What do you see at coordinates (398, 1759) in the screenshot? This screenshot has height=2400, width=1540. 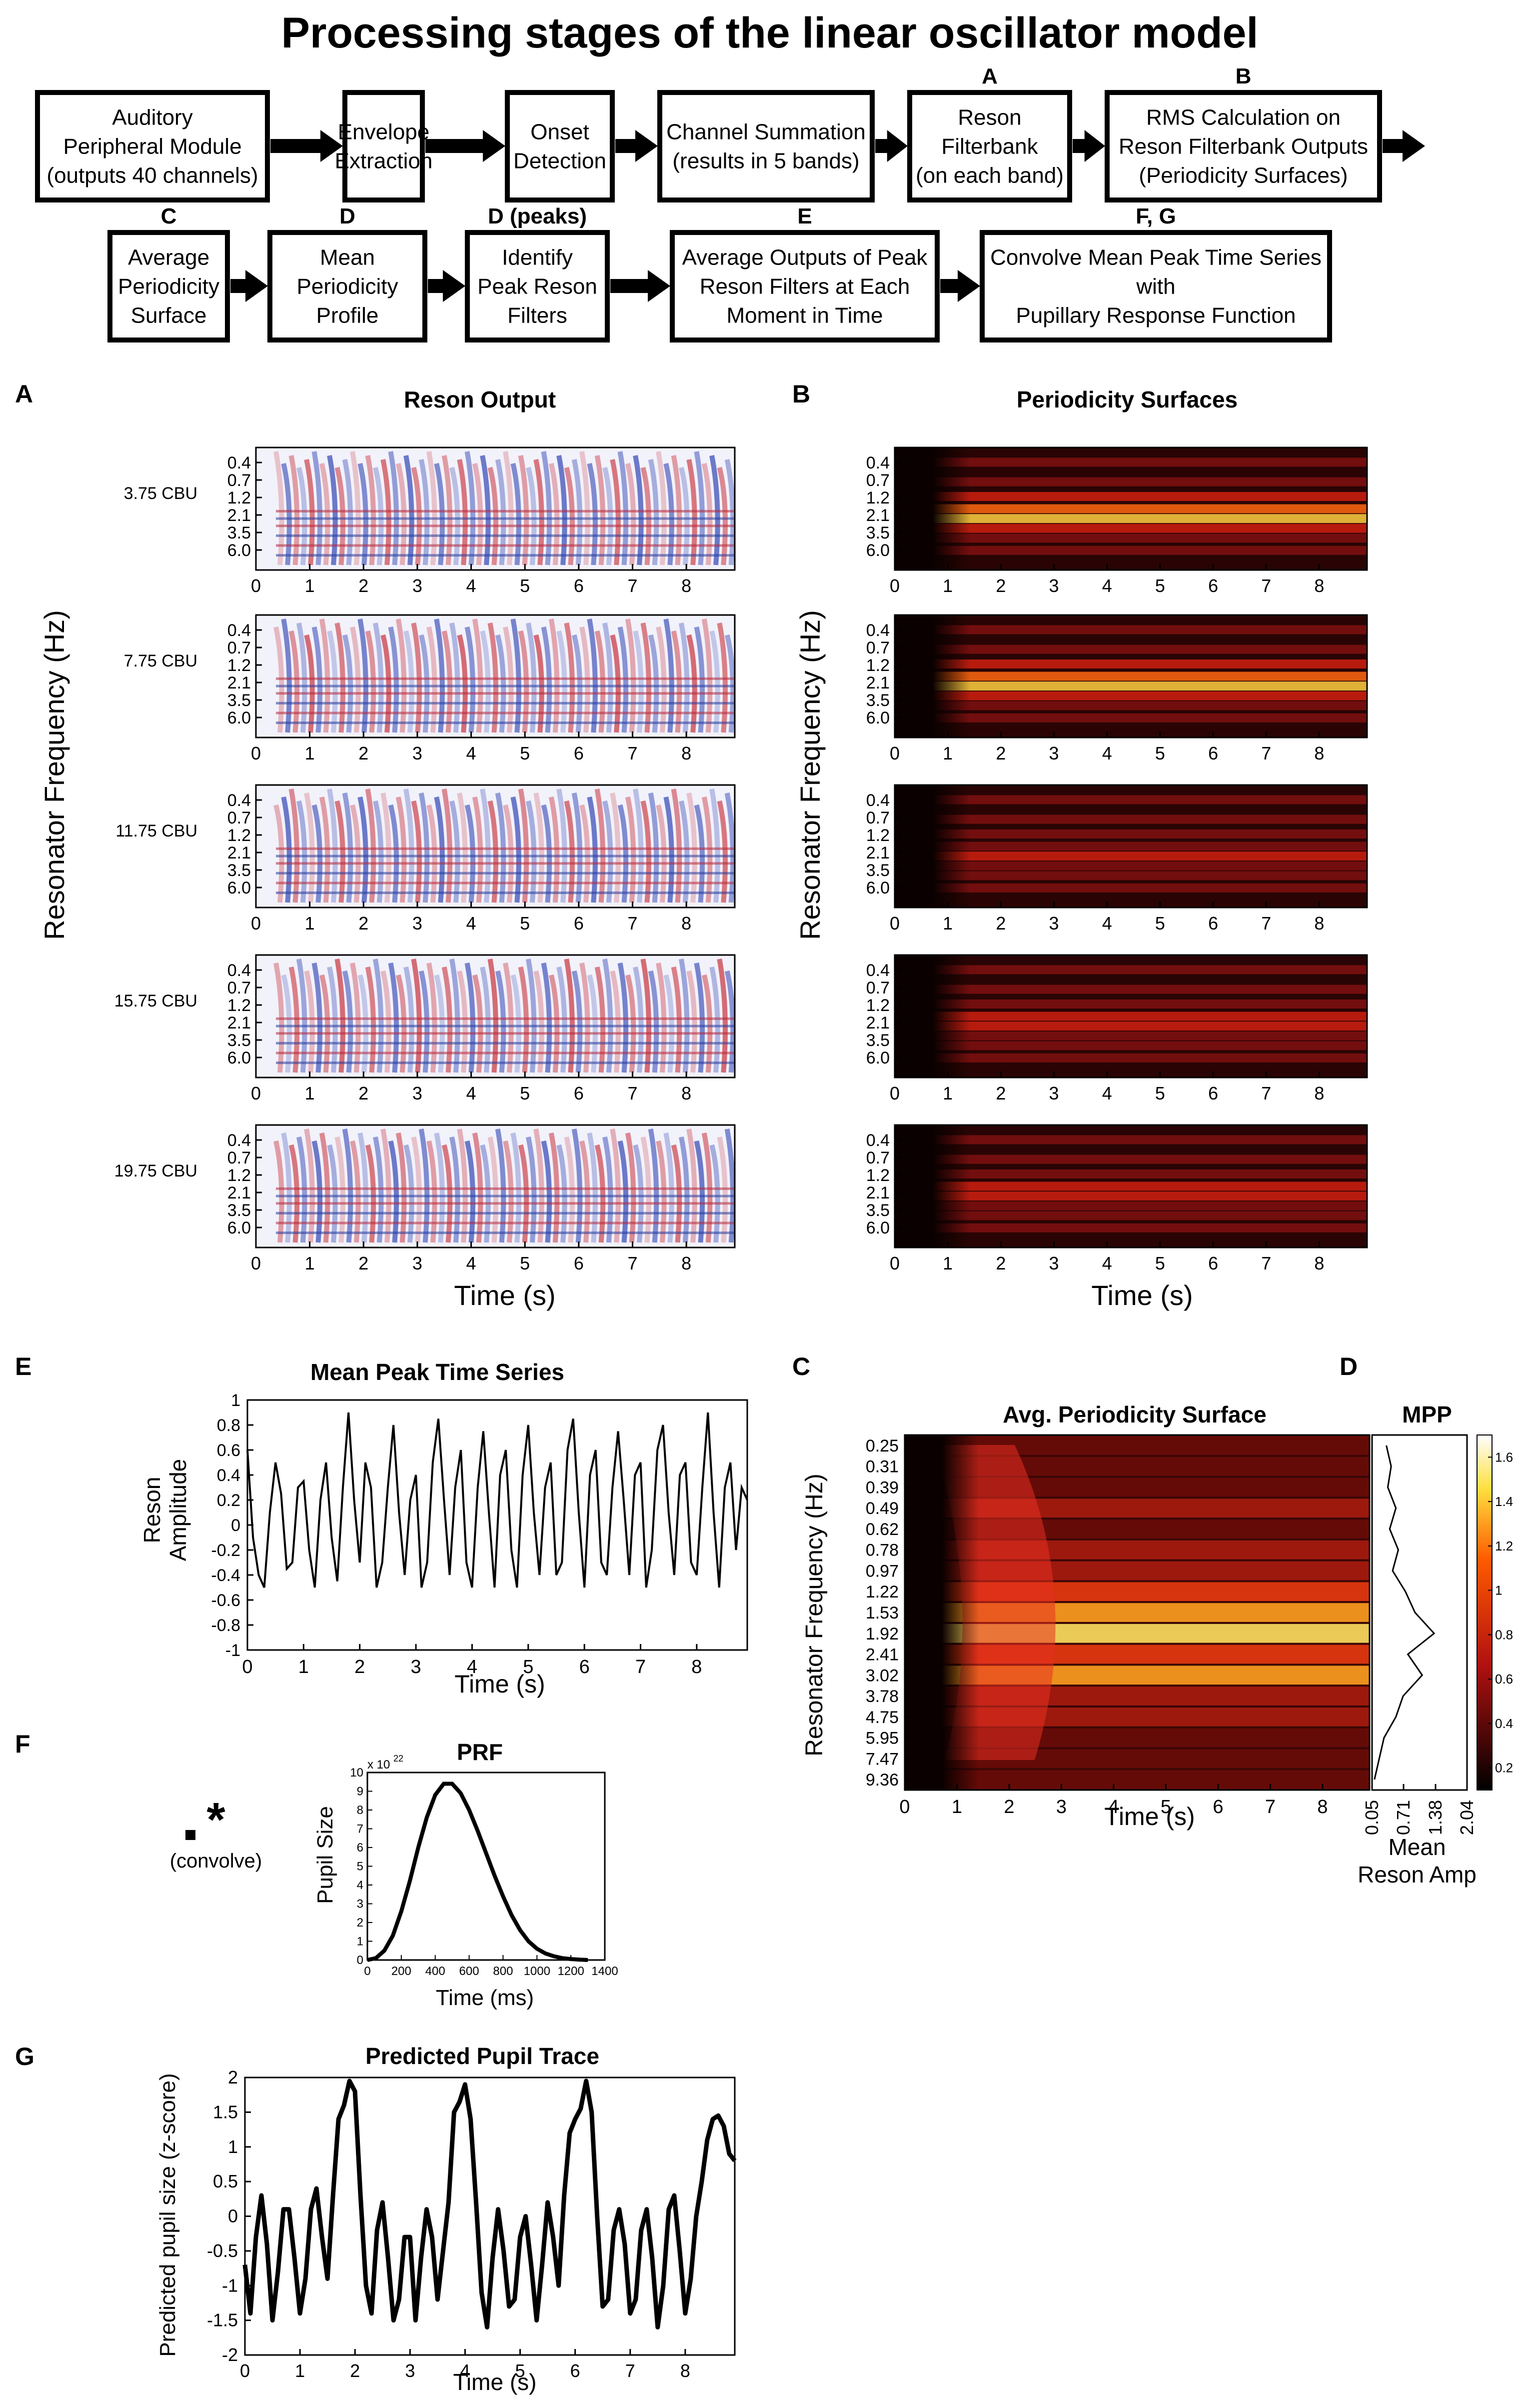 I see `prf-exponent-power: 22` at bounding box center [398, 1759].